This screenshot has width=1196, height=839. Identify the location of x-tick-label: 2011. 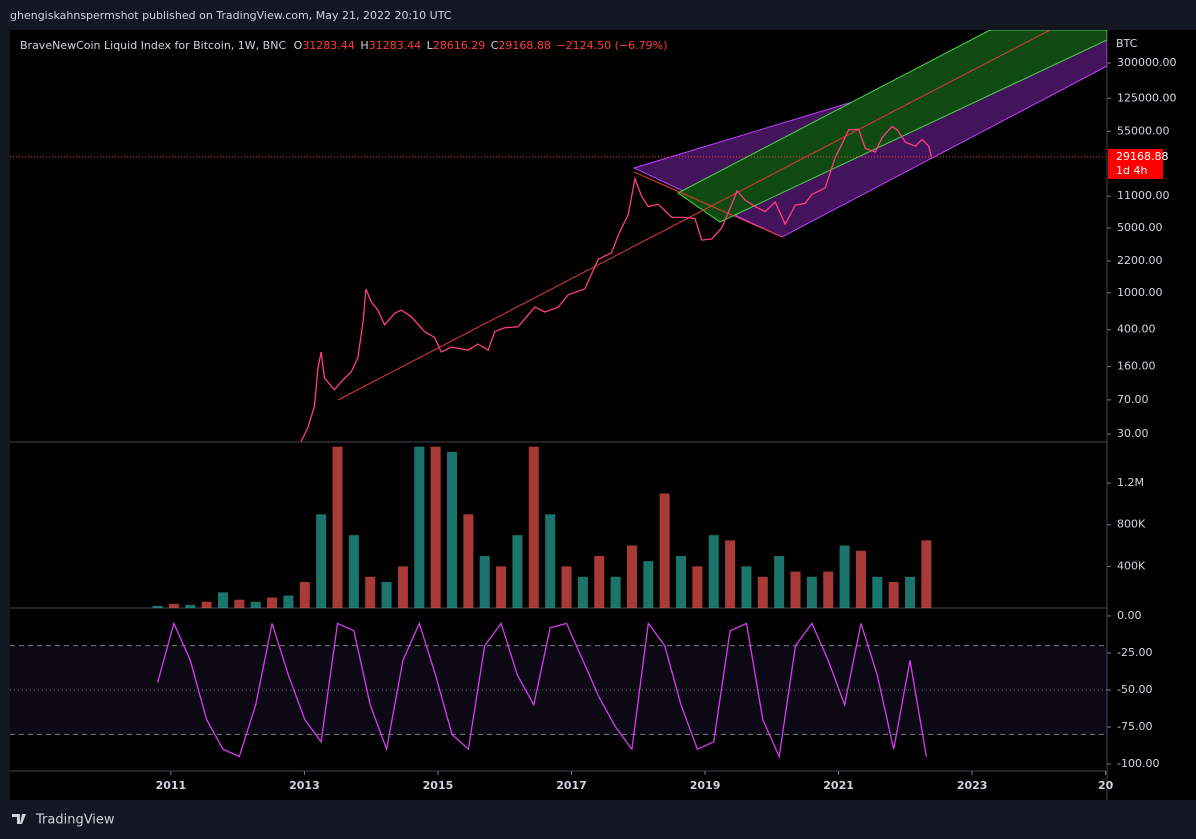
(171, 785).